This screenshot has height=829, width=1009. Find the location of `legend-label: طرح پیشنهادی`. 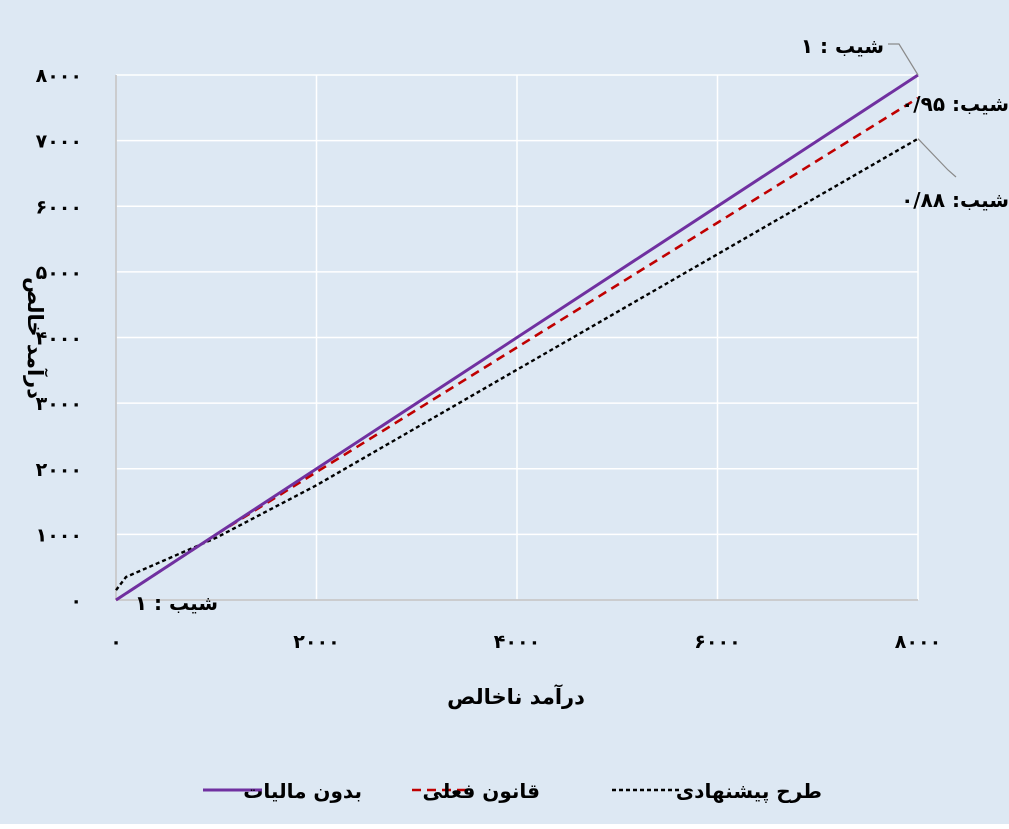

legend-label: طرح پیشنهادی is located at coordinates (749, 791).